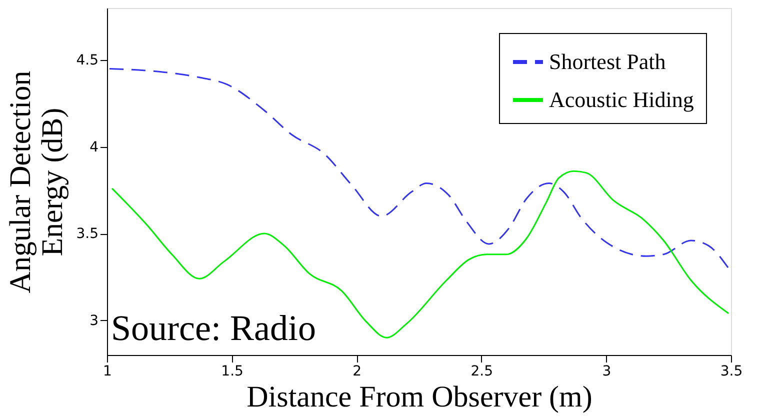 The image size is (757, 417). What do you see at coordinates (419, 397) in the screenshot?
I see `x-axis-title: Distance From Observer (m)` at bounding box center [419, 397].